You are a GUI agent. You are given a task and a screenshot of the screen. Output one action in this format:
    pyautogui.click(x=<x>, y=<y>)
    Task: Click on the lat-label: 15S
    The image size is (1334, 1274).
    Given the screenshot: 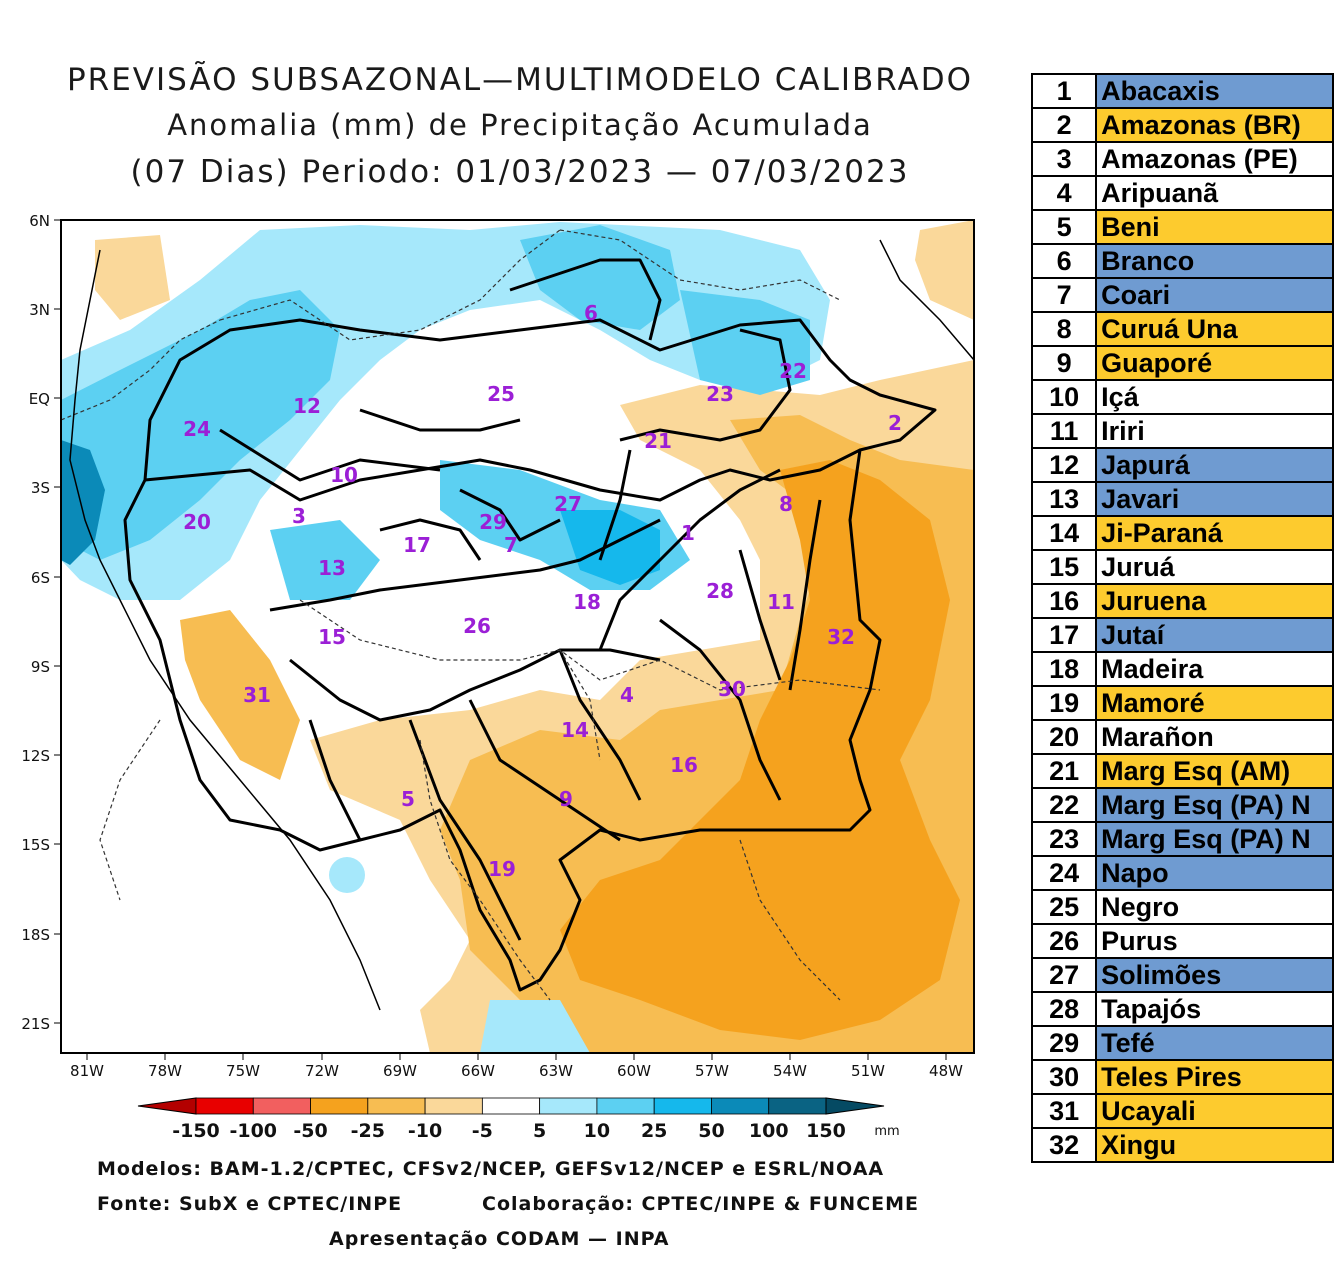 What is the action you would take?
    pyautogui.click(x=35, y=845)
    